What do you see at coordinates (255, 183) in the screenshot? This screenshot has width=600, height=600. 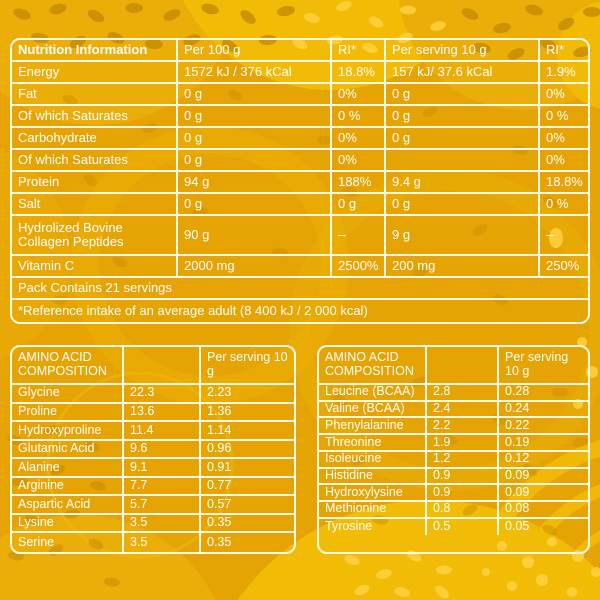 I see `cell-per100: 94 g` at bounding box center [255, 183].